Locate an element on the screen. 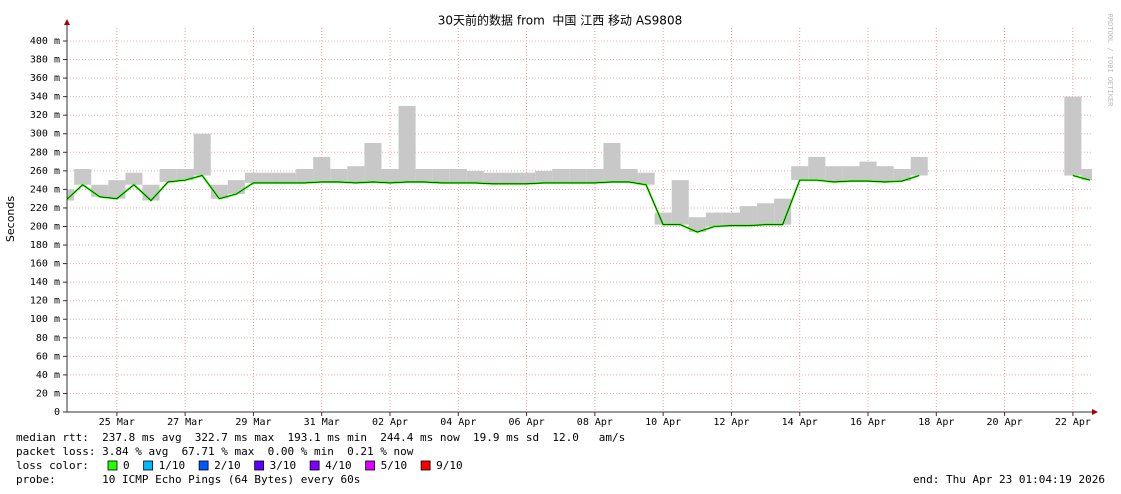 The width and height of the screenshot is (1121, 494). x-tick-label: 08 Apr is located at coordinates (595, 422).